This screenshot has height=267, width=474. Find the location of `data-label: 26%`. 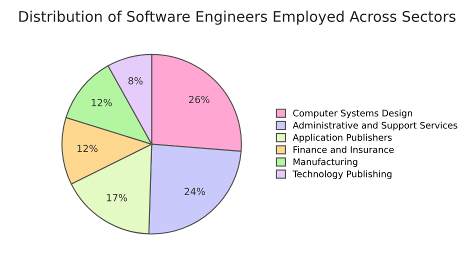

data-label: 26% is located at coordinates (199, 100).